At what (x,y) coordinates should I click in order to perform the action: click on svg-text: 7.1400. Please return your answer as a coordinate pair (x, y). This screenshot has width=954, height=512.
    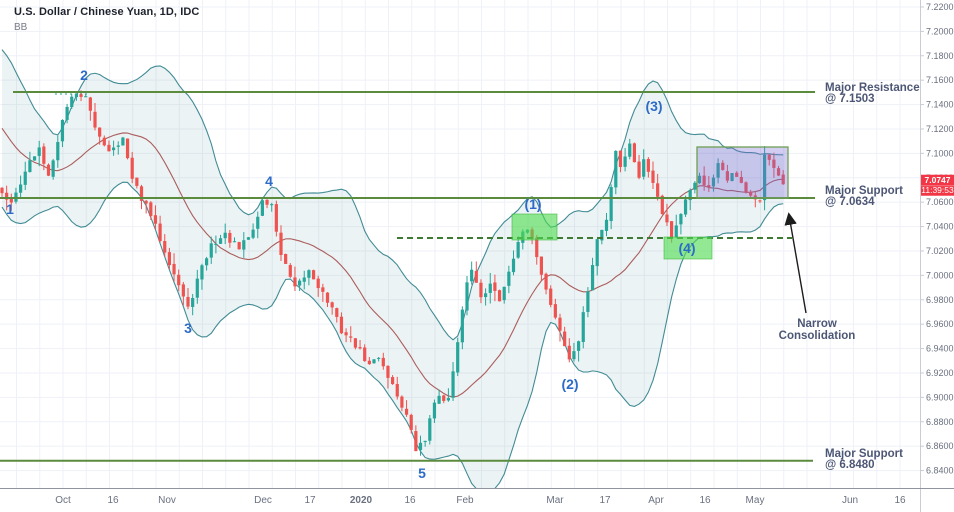
    Looking at the image, I should click on (940, 105).